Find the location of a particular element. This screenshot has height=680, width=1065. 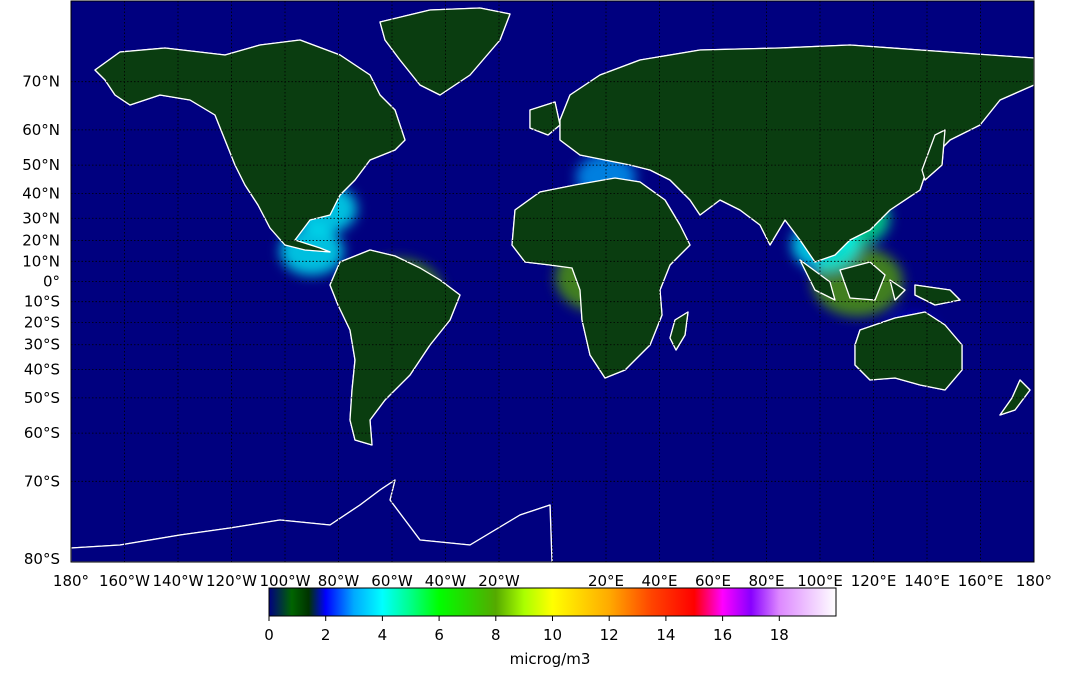

colorbar: 0 2 4 6 8 10 12 14 16 18 microg/m3 is located at coordinates (550, 627).